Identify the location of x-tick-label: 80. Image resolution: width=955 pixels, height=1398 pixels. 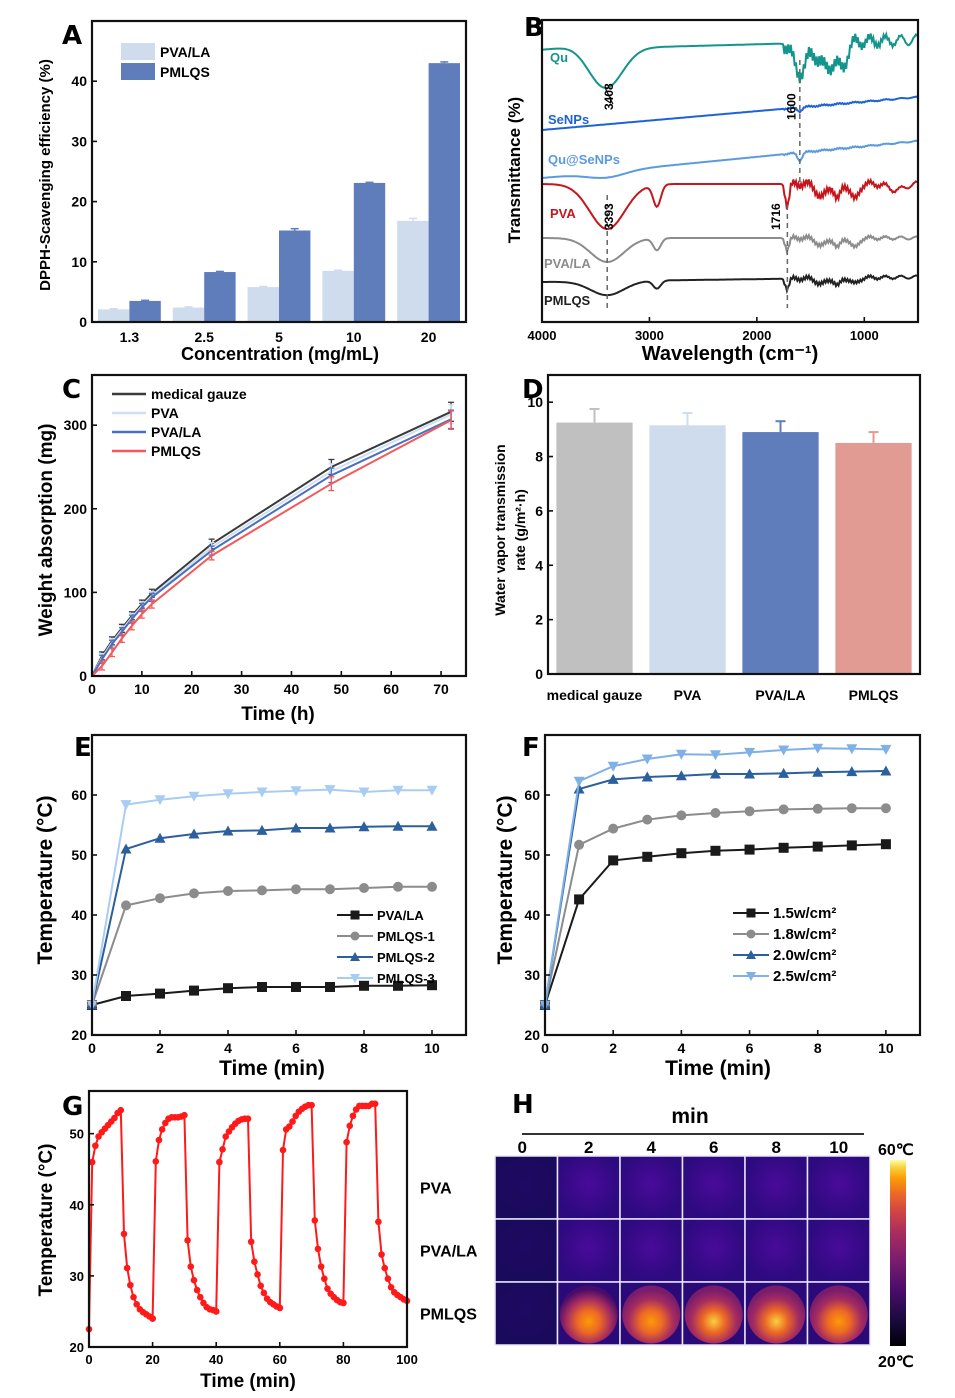
(343, 1359).